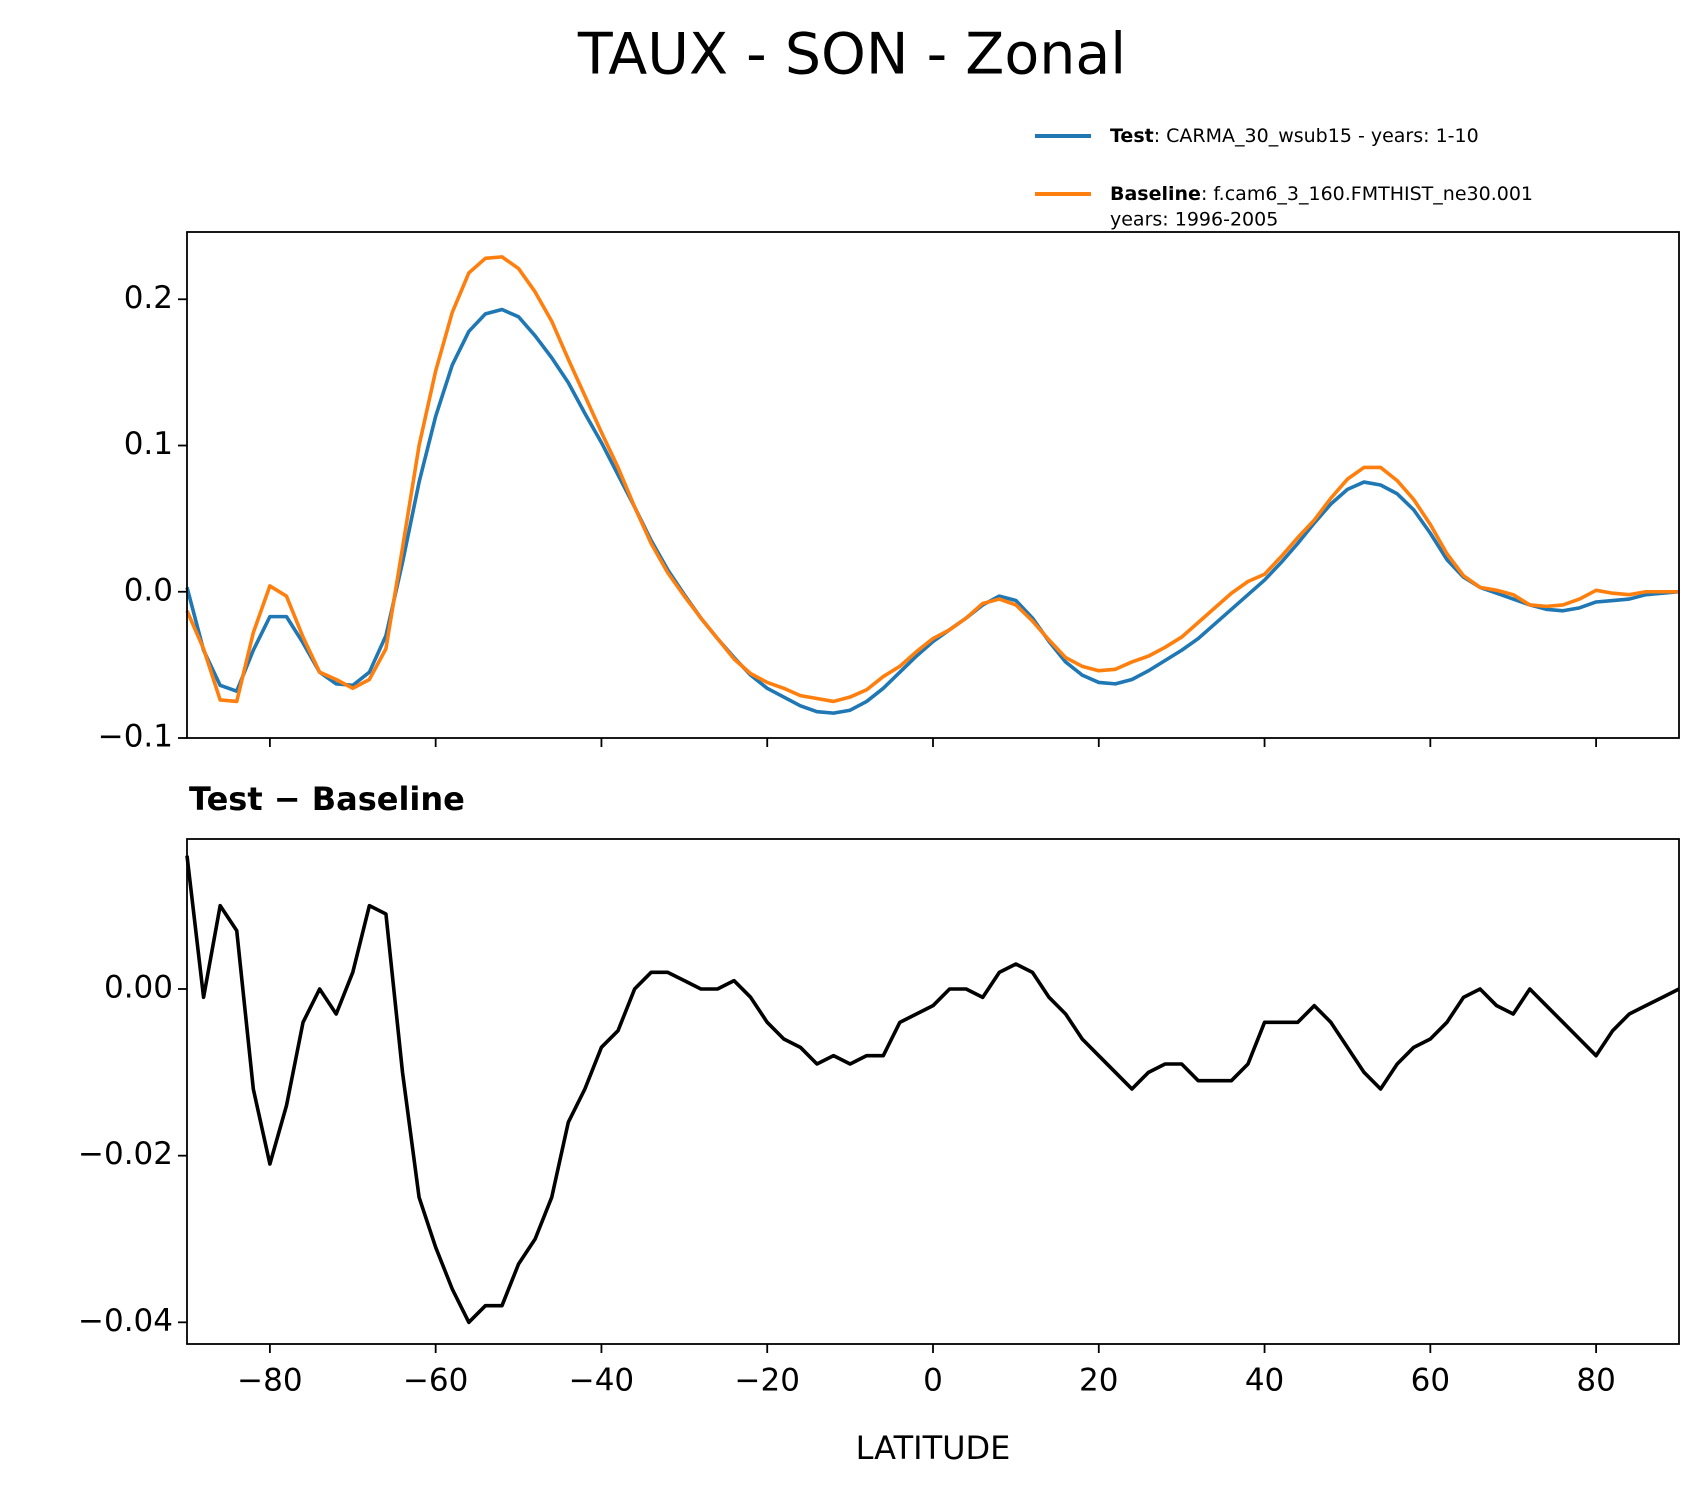 This screenshot has width=1704, height=1496. I want to click on y-tick-label: −0.1, so click(135, 737).